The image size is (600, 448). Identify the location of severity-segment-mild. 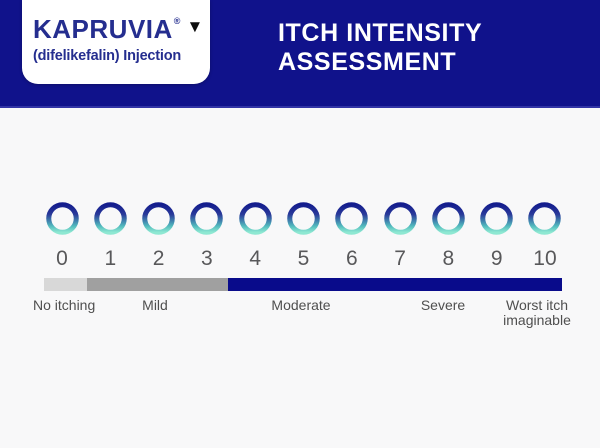
(157, 284).